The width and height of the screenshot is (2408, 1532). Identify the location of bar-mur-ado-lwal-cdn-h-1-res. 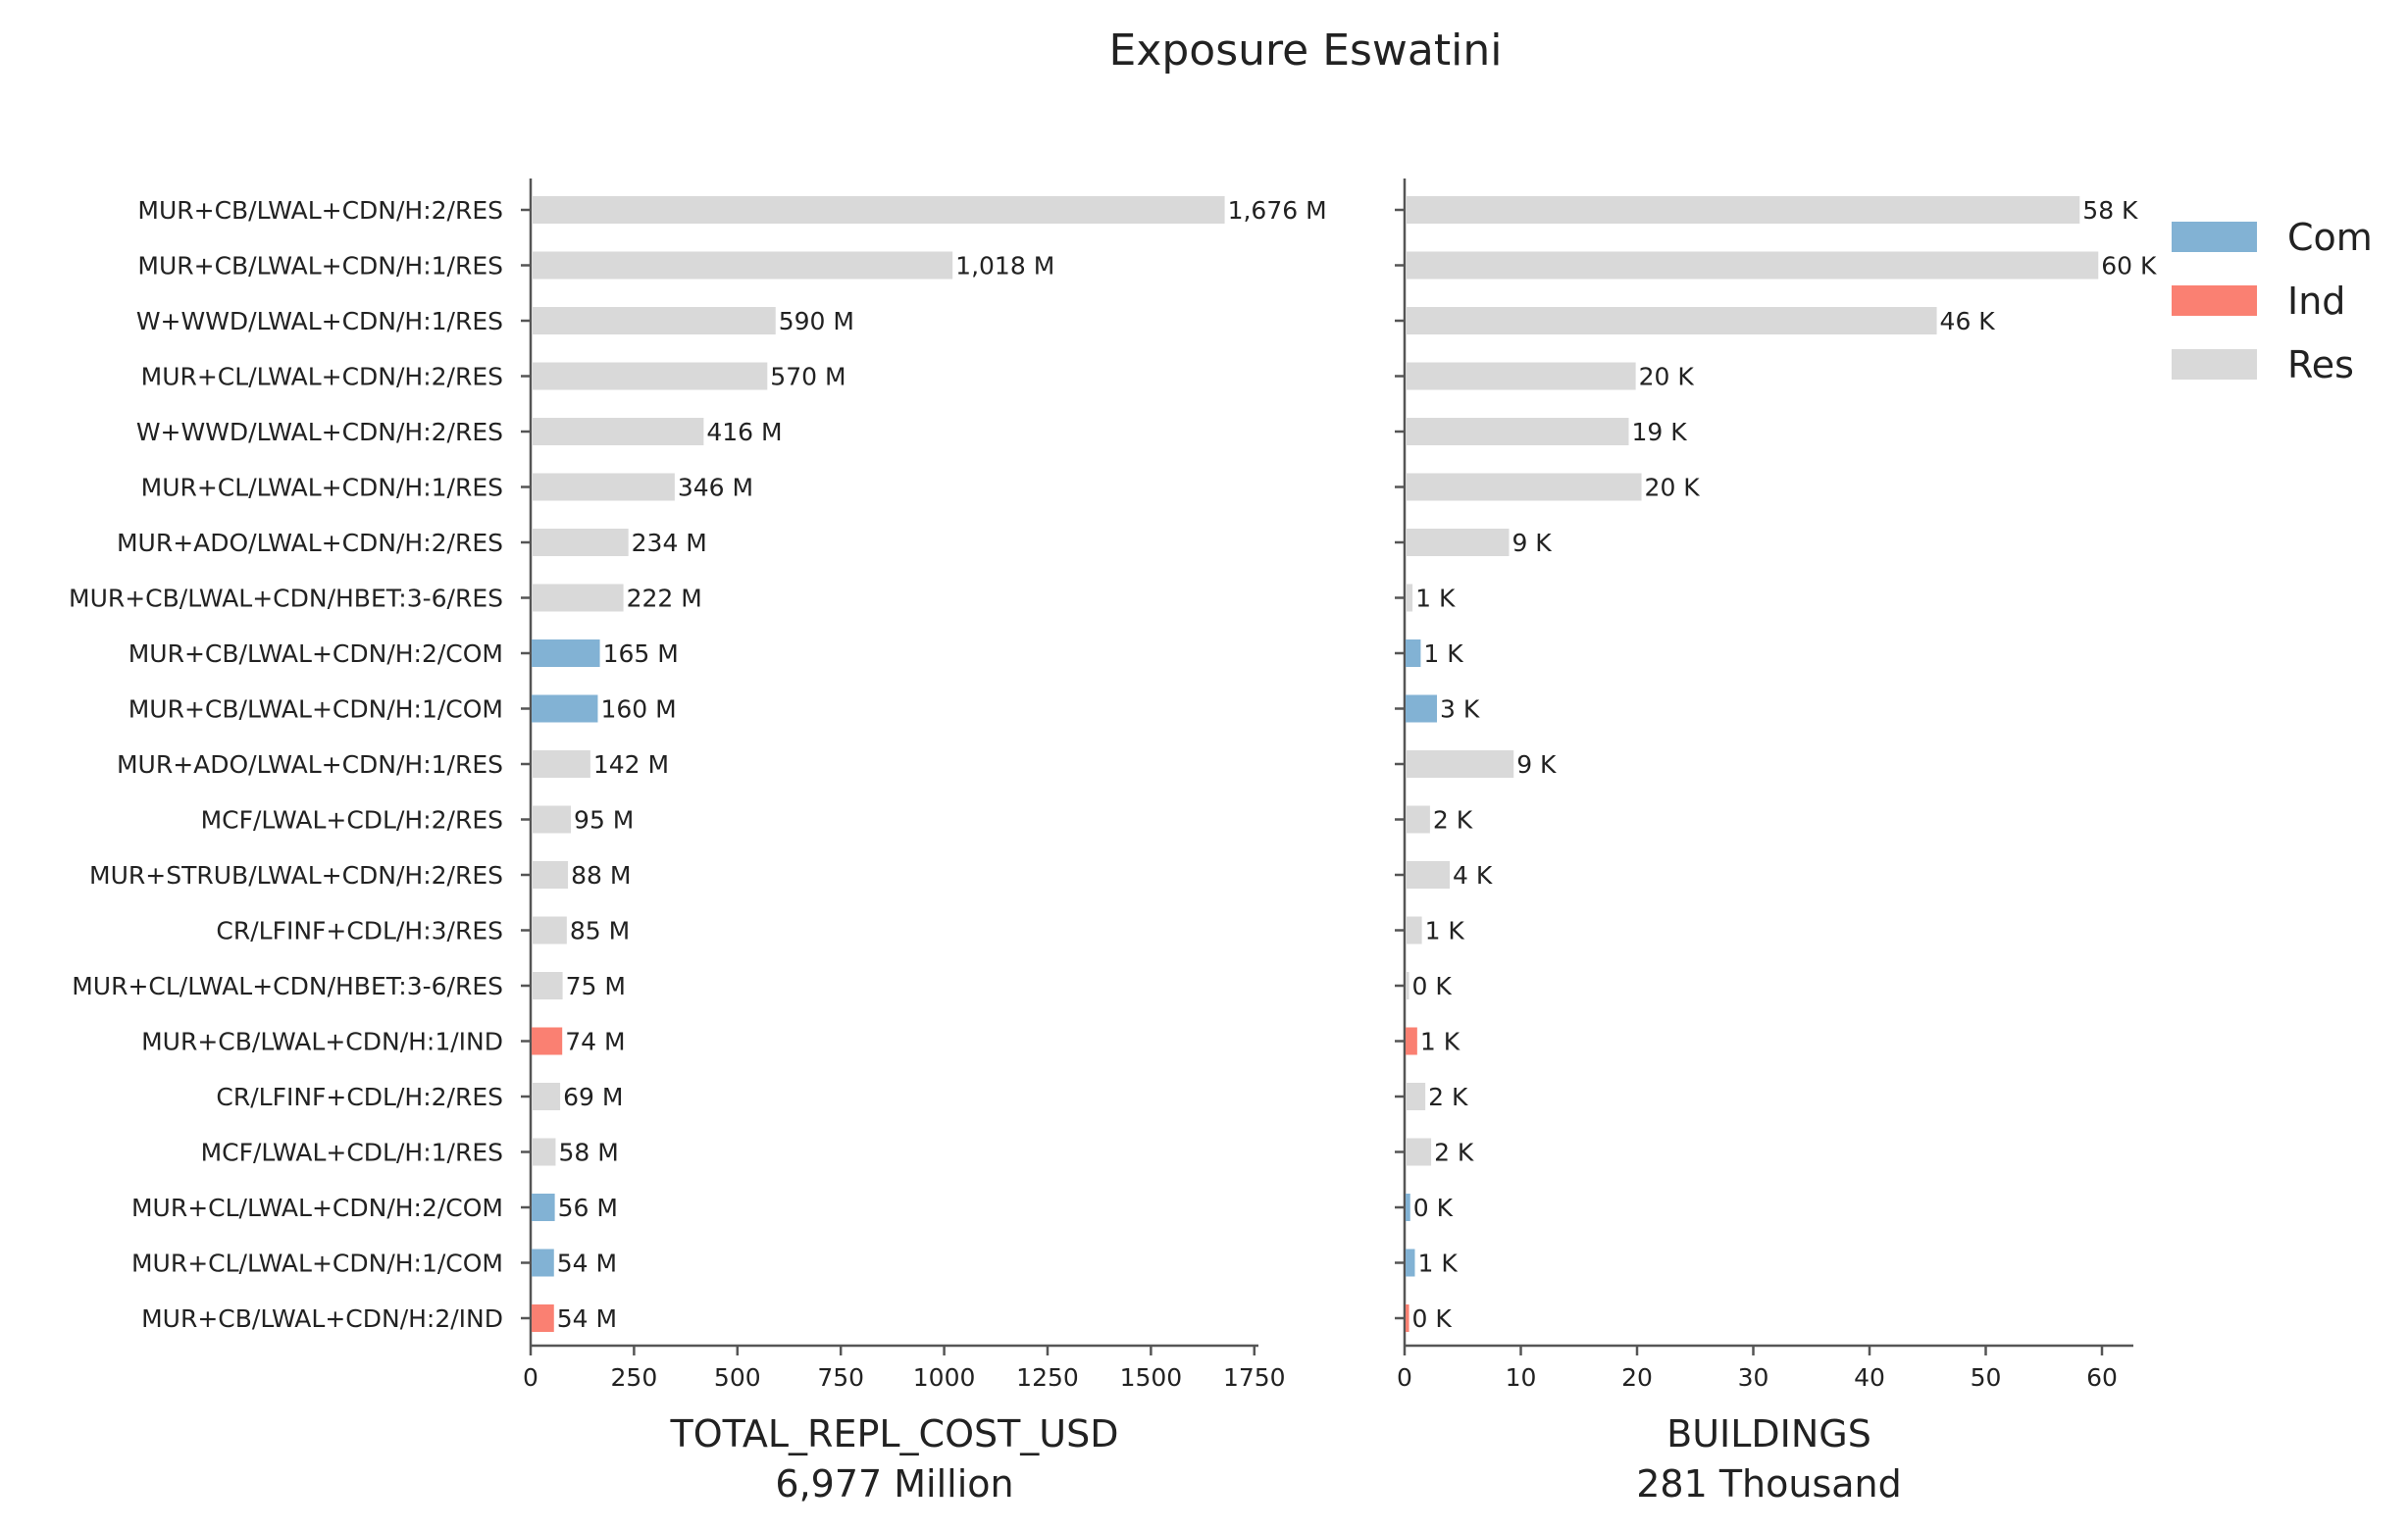
(1460, 764).